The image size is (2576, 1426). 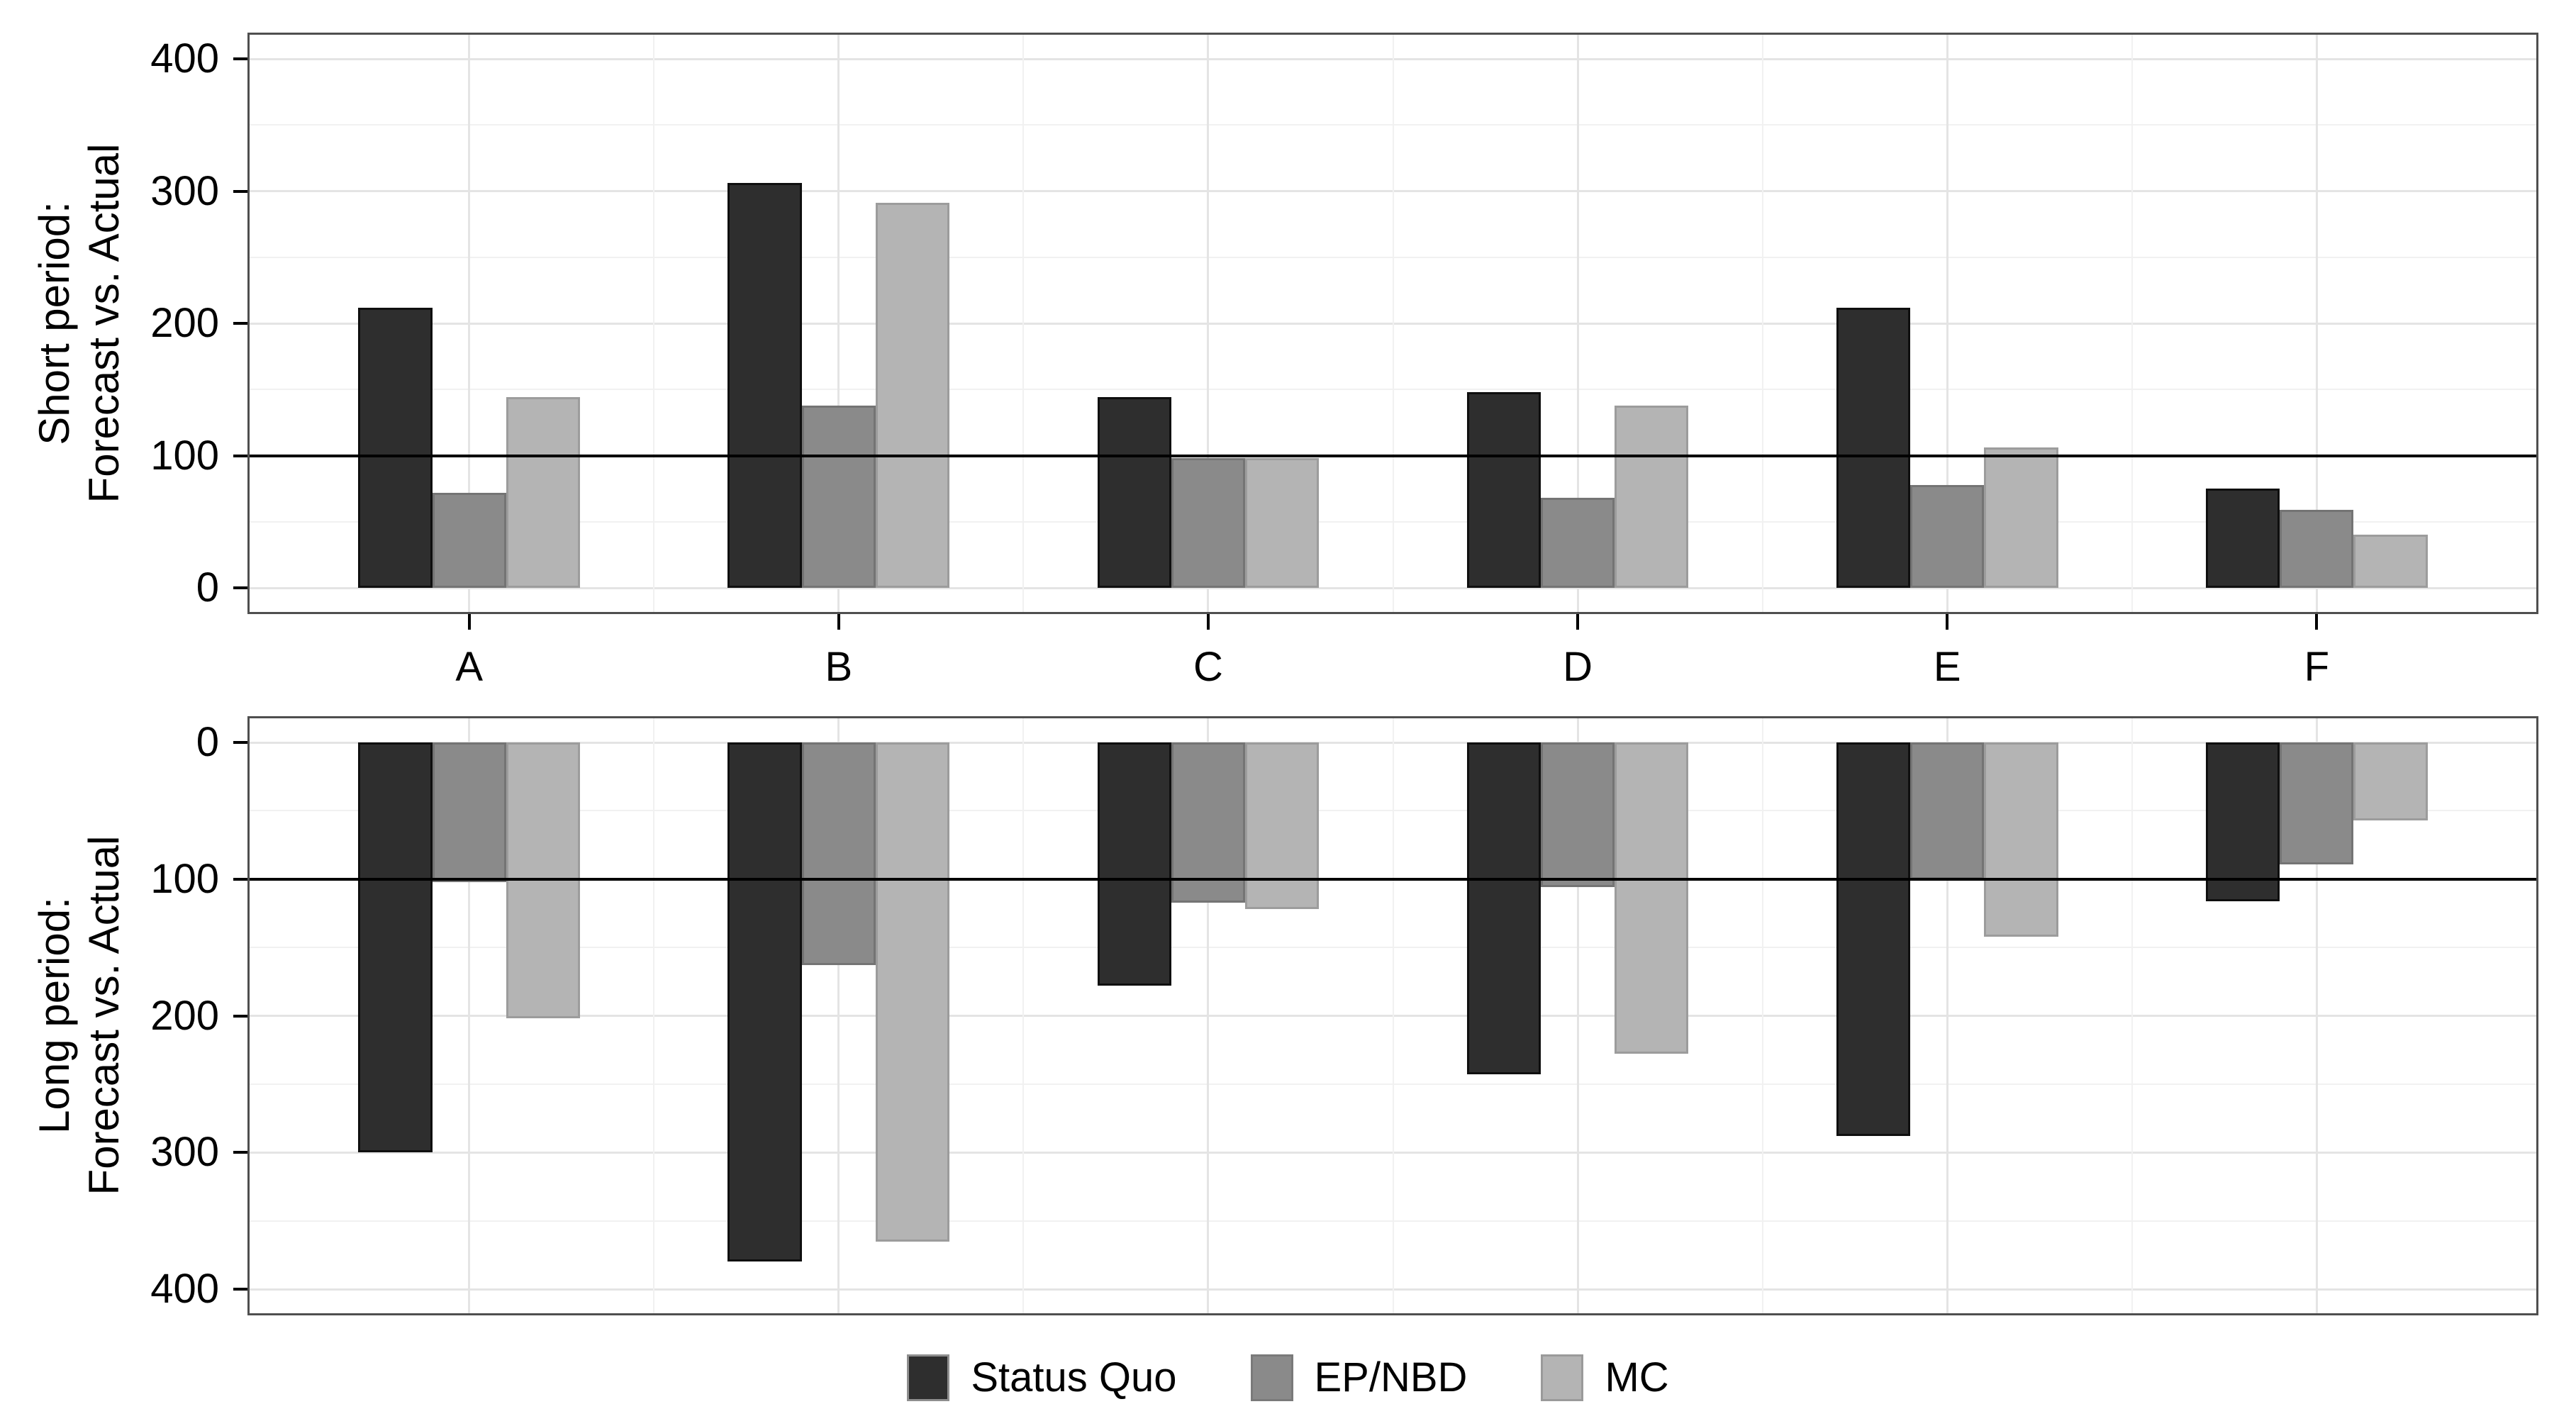 What do you see at coordinates (54, 1016) in the screenshot?
I see `y-axis-title-long-line1: Long period:` at bounding box center [54, 1016].